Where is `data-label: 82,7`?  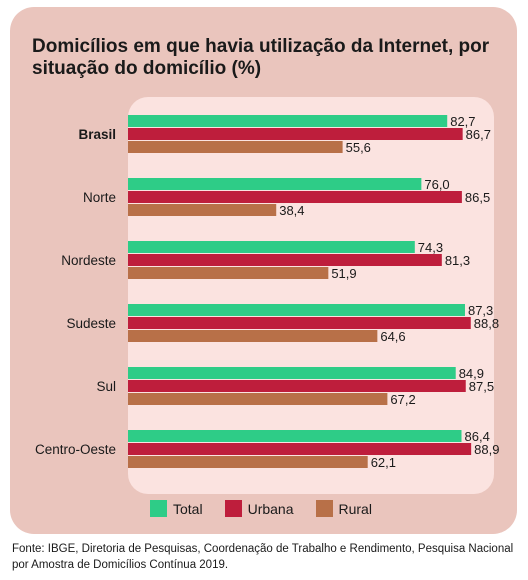
data-label: 82,7 is located at coordinates (462, 121).